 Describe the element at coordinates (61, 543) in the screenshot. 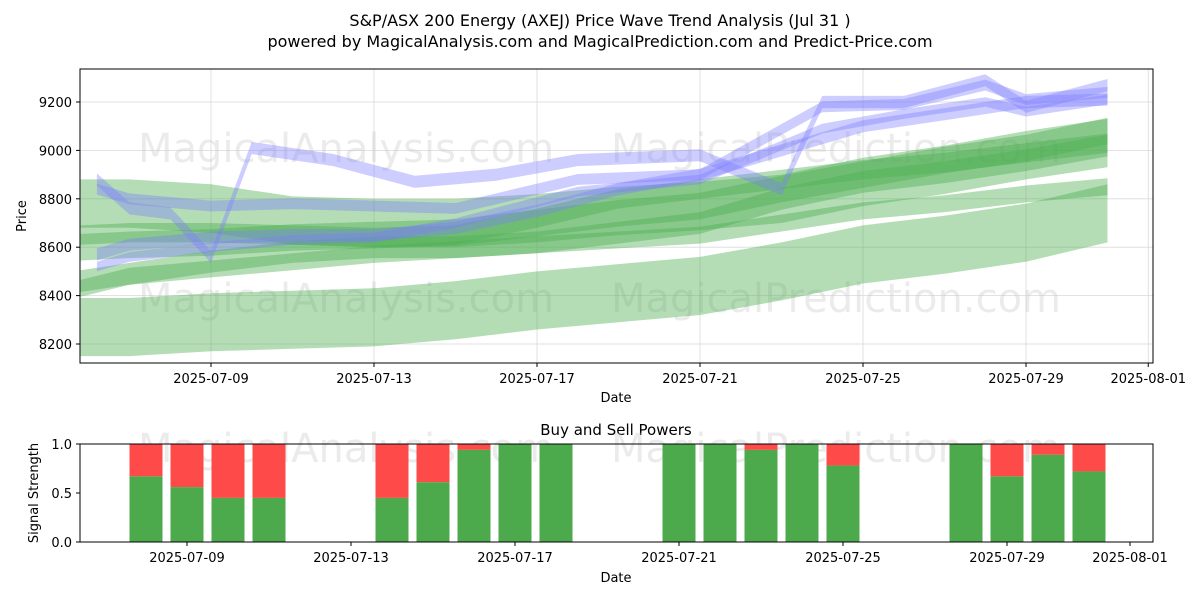

I see `signal-ytick-label: 0.0` at that location.